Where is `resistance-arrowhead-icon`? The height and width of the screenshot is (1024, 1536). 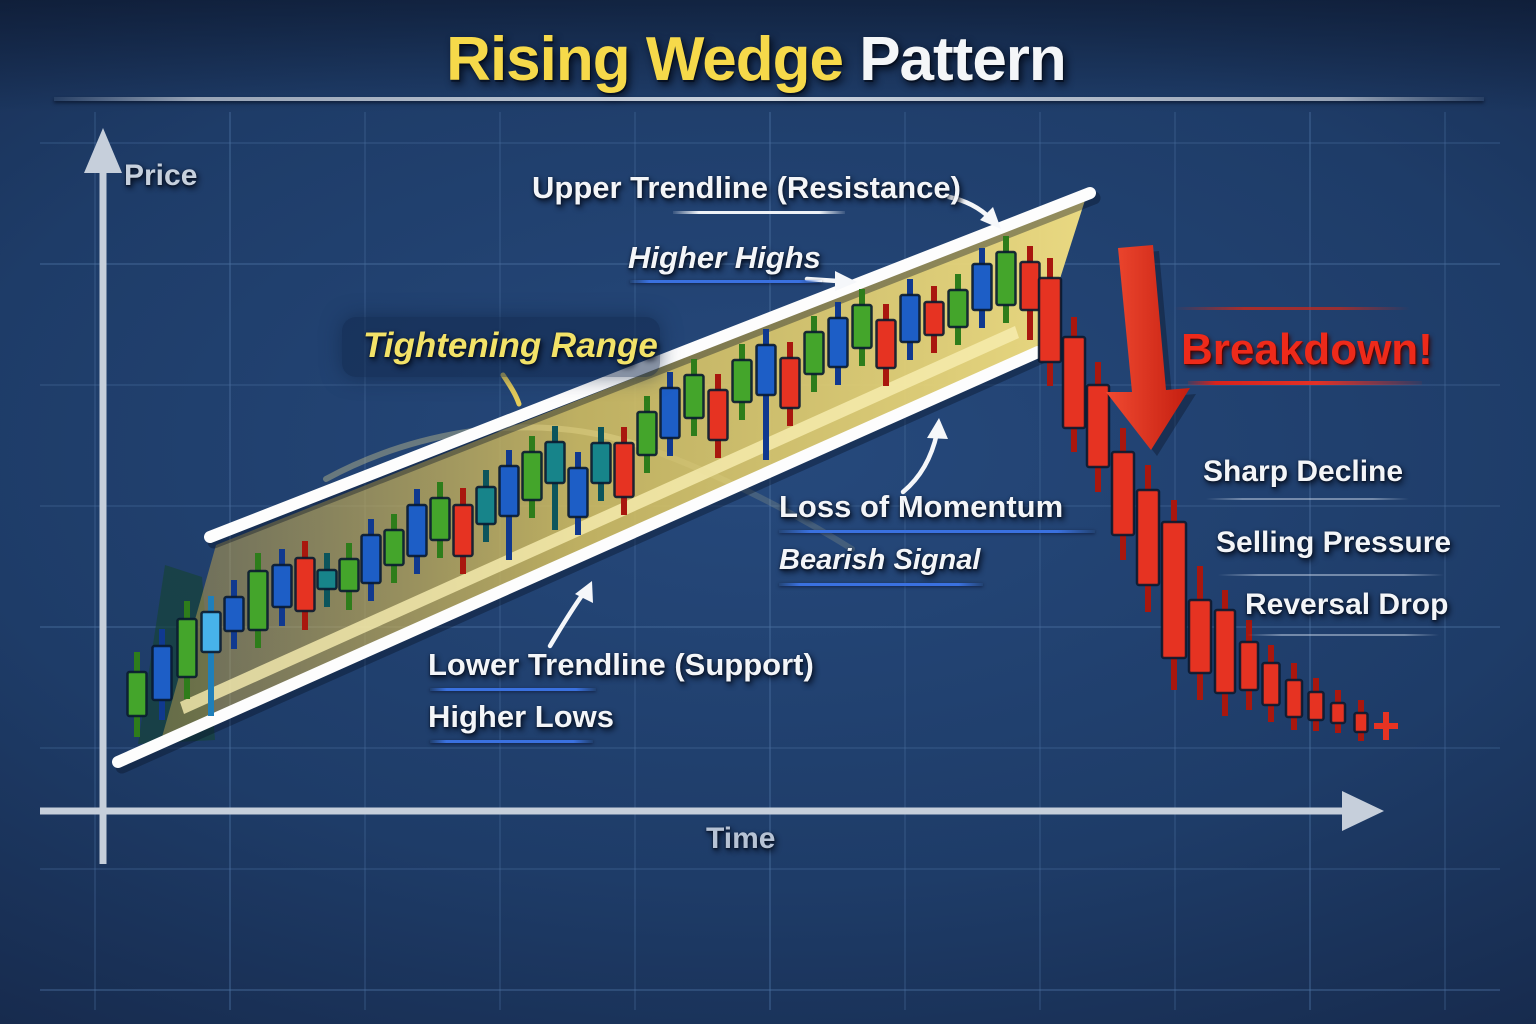 resistance-arrowhead-icon is located at coordinates (990, 218).